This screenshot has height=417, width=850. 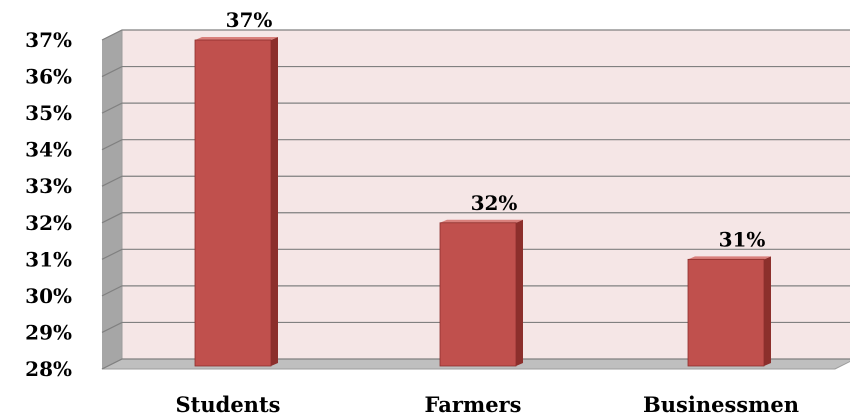 What do you see at coordinates (494, 203) in the screenshot?
I see `data-label: 32%` at bounding box center [494, 203].